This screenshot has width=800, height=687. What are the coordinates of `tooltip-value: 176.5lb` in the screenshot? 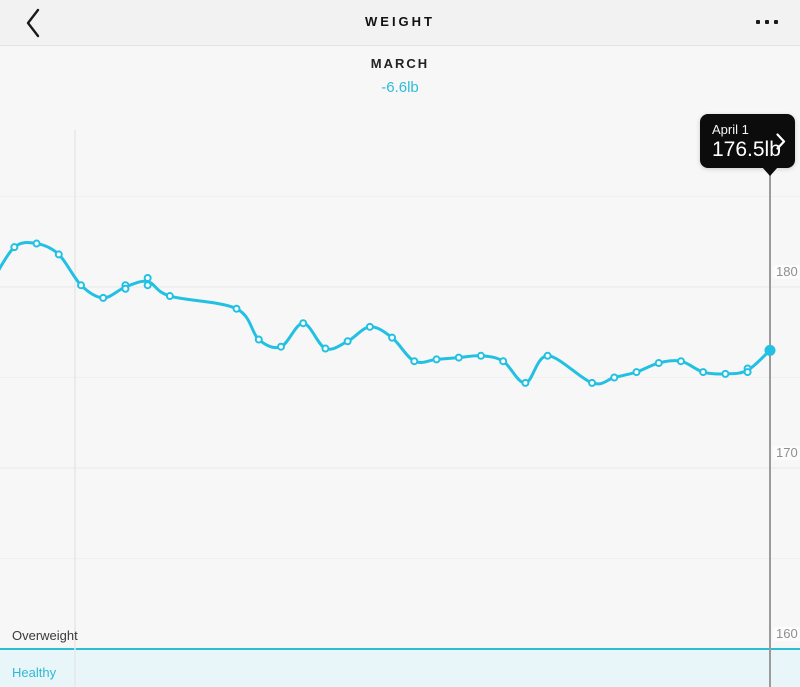 It's located at (746, 149).